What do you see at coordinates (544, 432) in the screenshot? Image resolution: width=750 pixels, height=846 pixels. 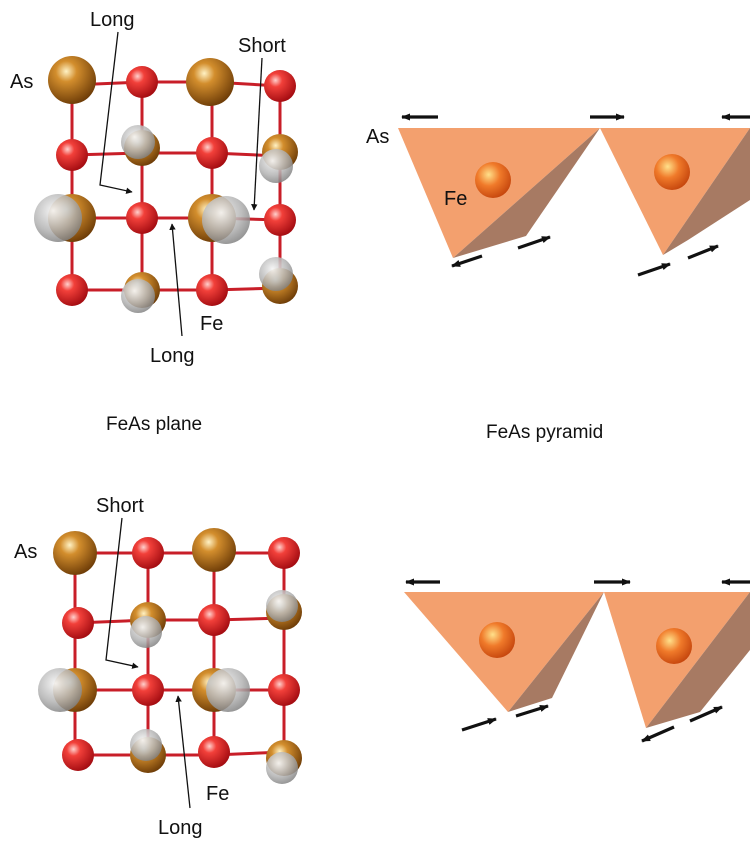 I see `caption-pyramid: FeAs pyramid` at bounding box center [544, 432].